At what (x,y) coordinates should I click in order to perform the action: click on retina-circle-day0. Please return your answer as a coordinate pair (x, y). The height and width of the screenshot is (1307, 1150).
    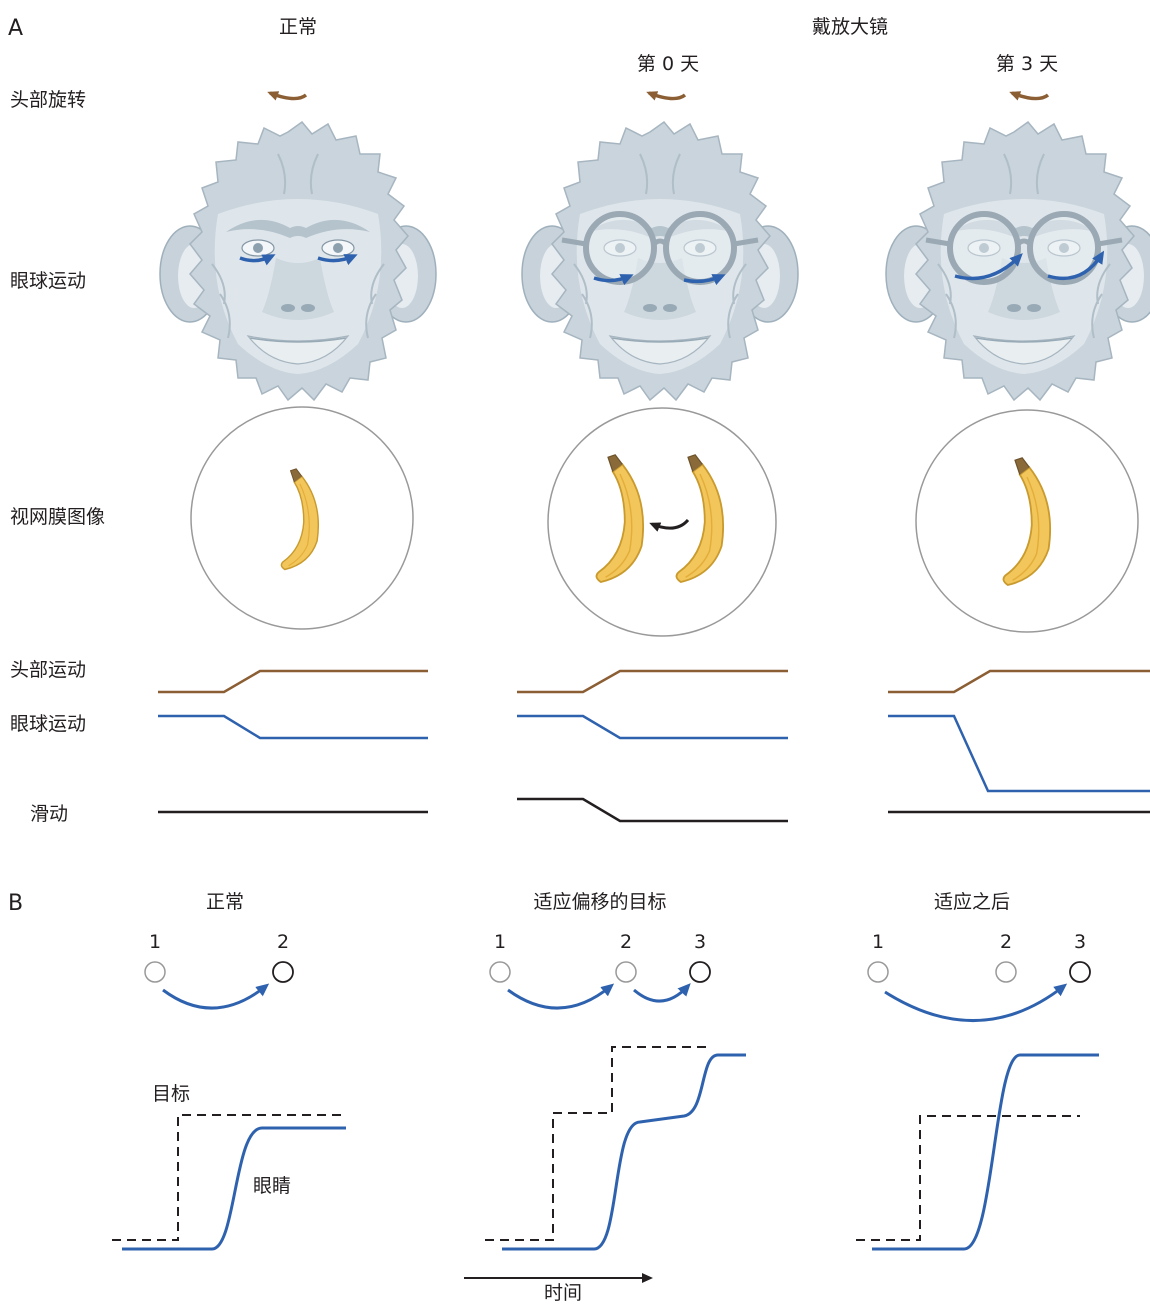
    Looking at the image, I should click on (662, 522).